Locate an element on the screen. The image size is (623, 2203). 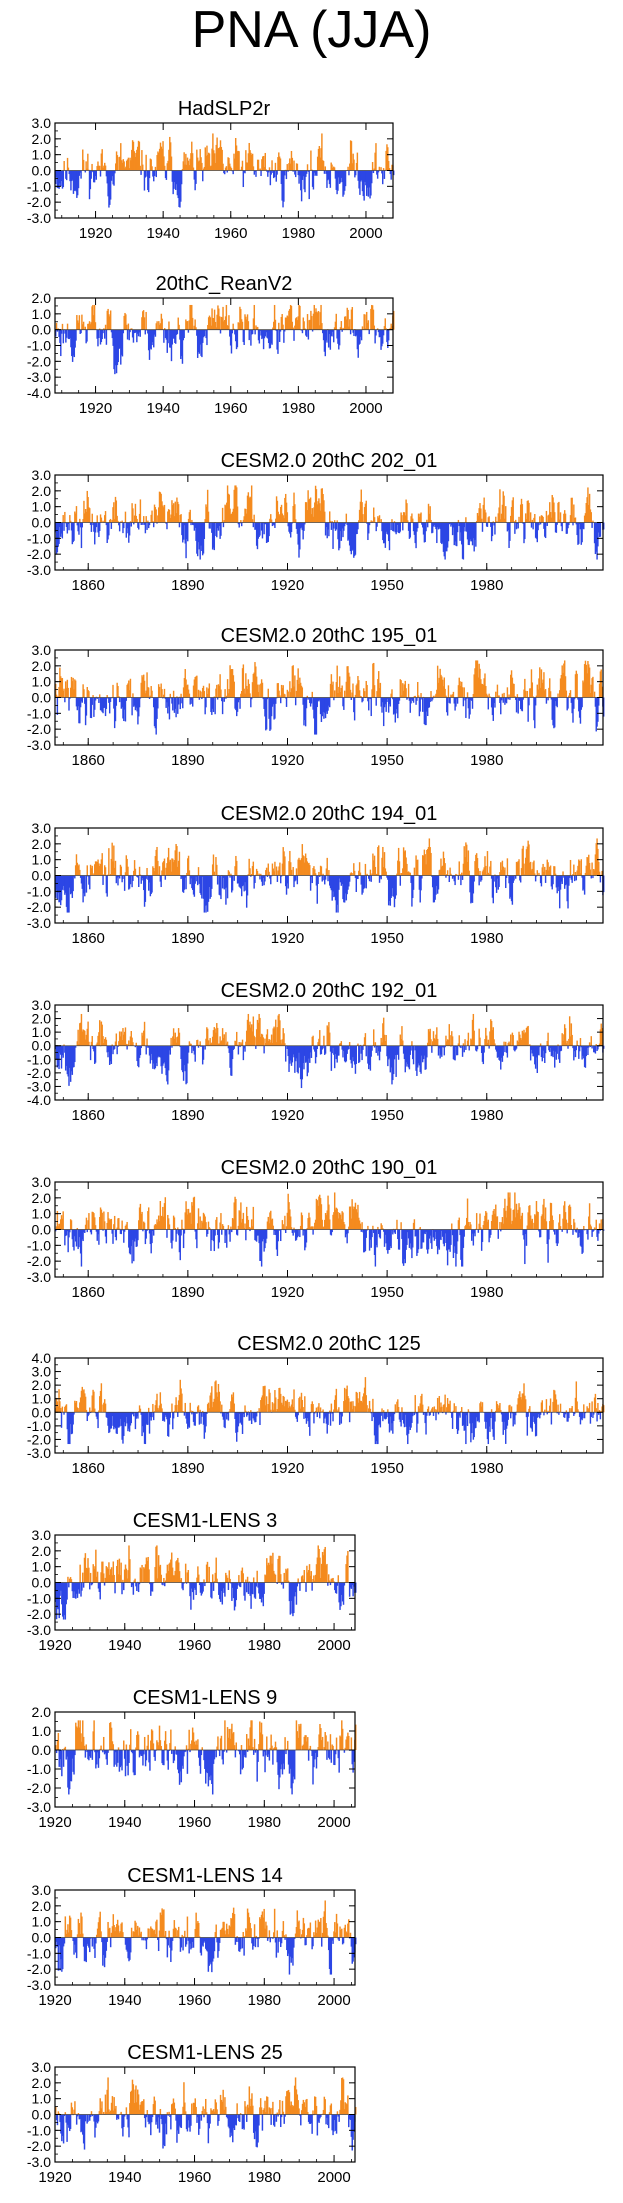
y-tick-label: -3.0 is located at coordinates (39, 1277).